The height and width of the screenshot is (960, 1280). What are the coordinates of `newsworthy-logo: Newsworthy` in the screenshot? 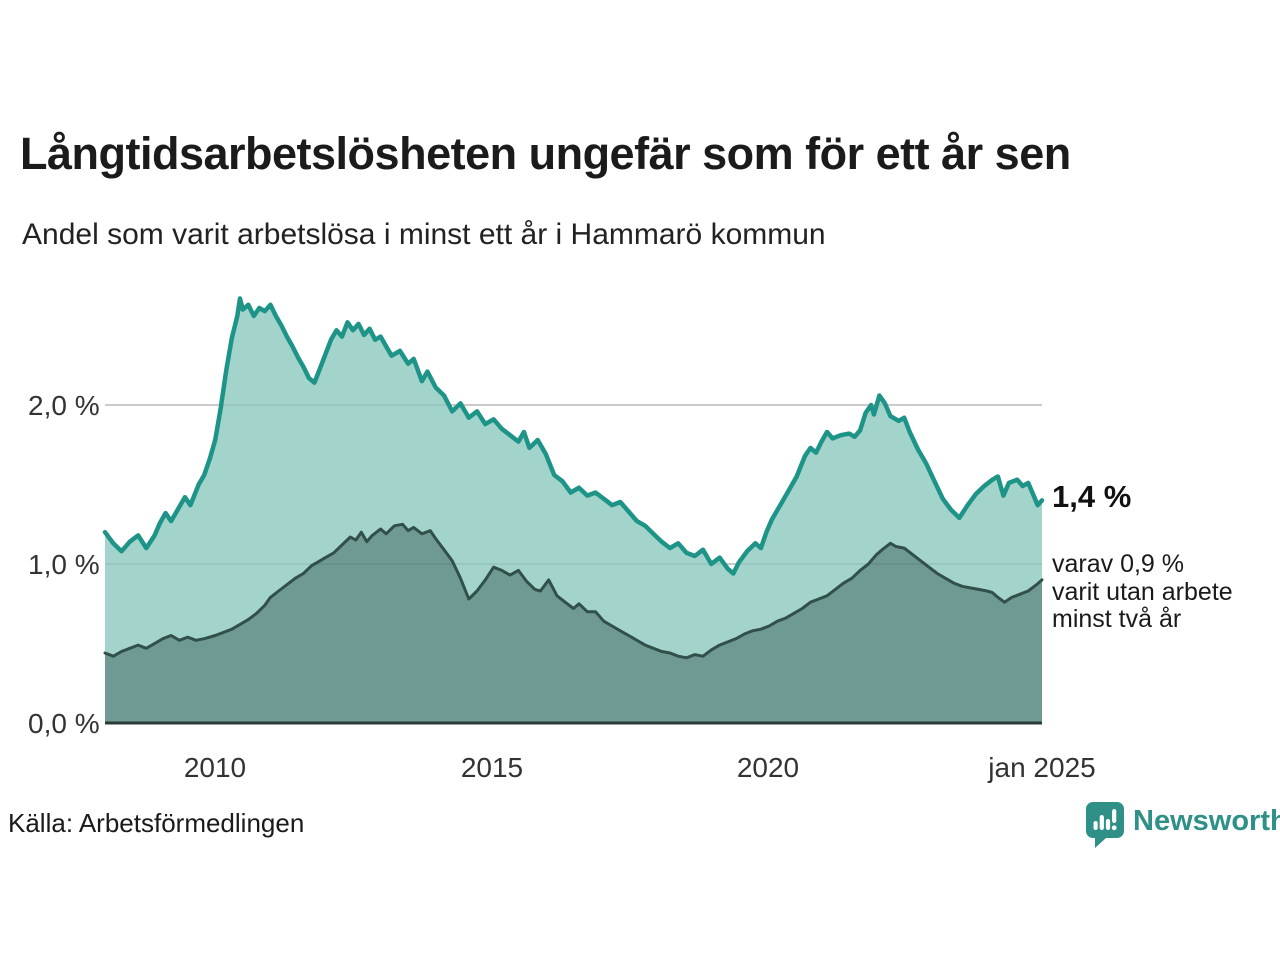 It's located at (1183, 825).